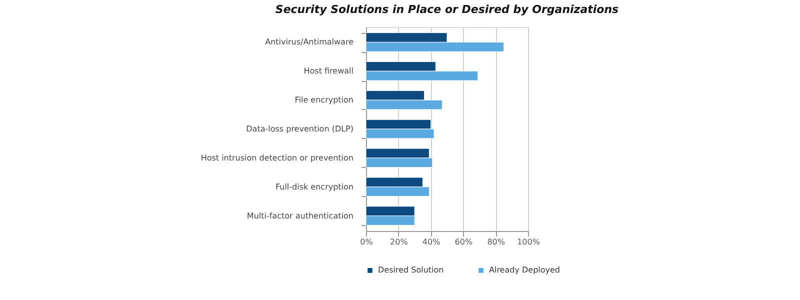 This screenshot has height=300, width=800. Describe the element at coordinates (309, 42) in the screenshot. I see `y-tick-label: Antivirus/Antimalware` at that location.